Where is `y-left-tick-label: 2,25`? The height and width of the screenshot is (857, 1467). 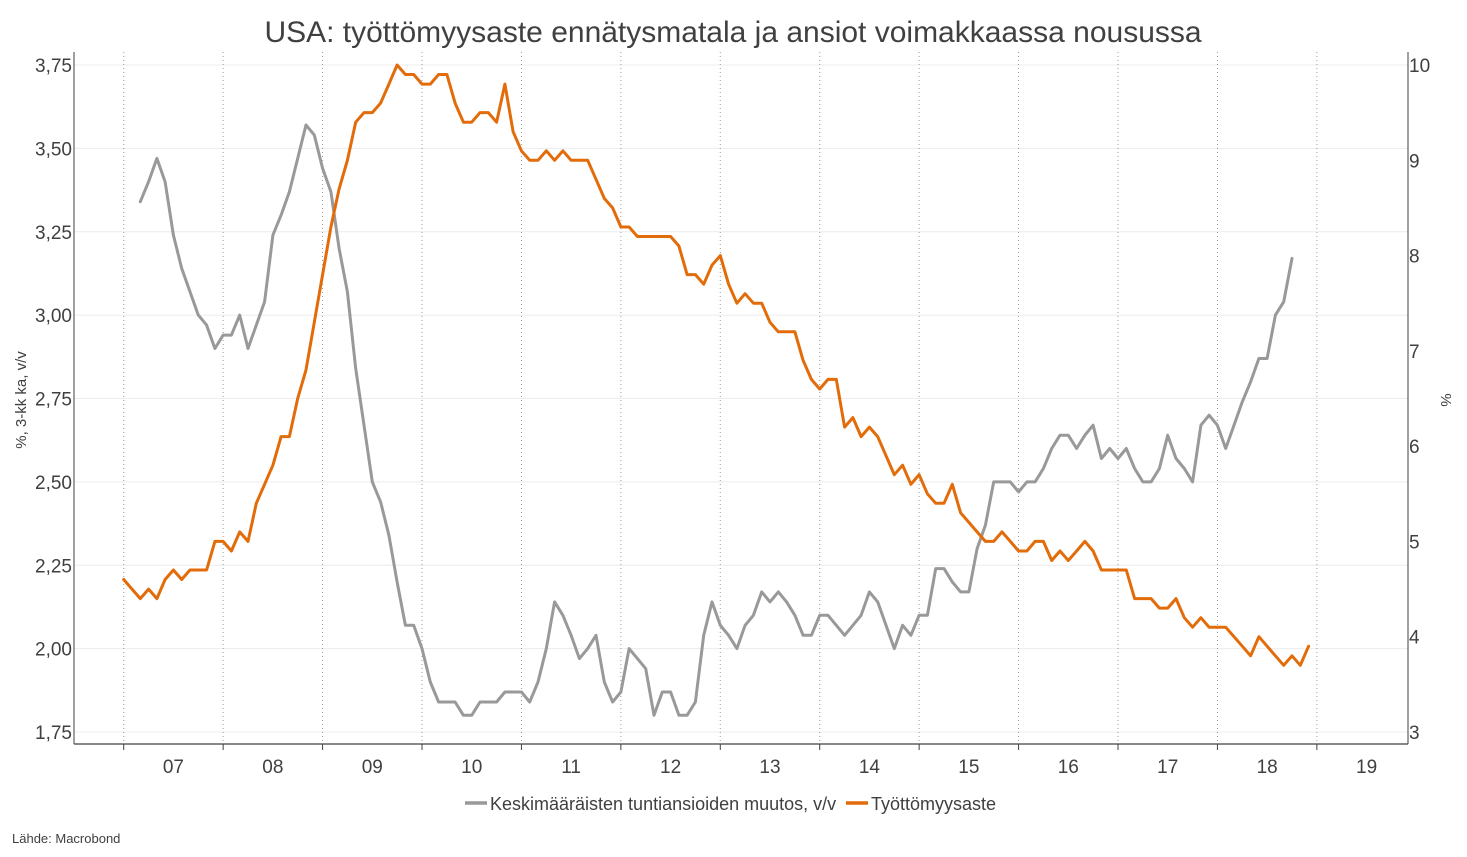
y-left-tick-label: 2,25 is located at coordinates (53, 566).